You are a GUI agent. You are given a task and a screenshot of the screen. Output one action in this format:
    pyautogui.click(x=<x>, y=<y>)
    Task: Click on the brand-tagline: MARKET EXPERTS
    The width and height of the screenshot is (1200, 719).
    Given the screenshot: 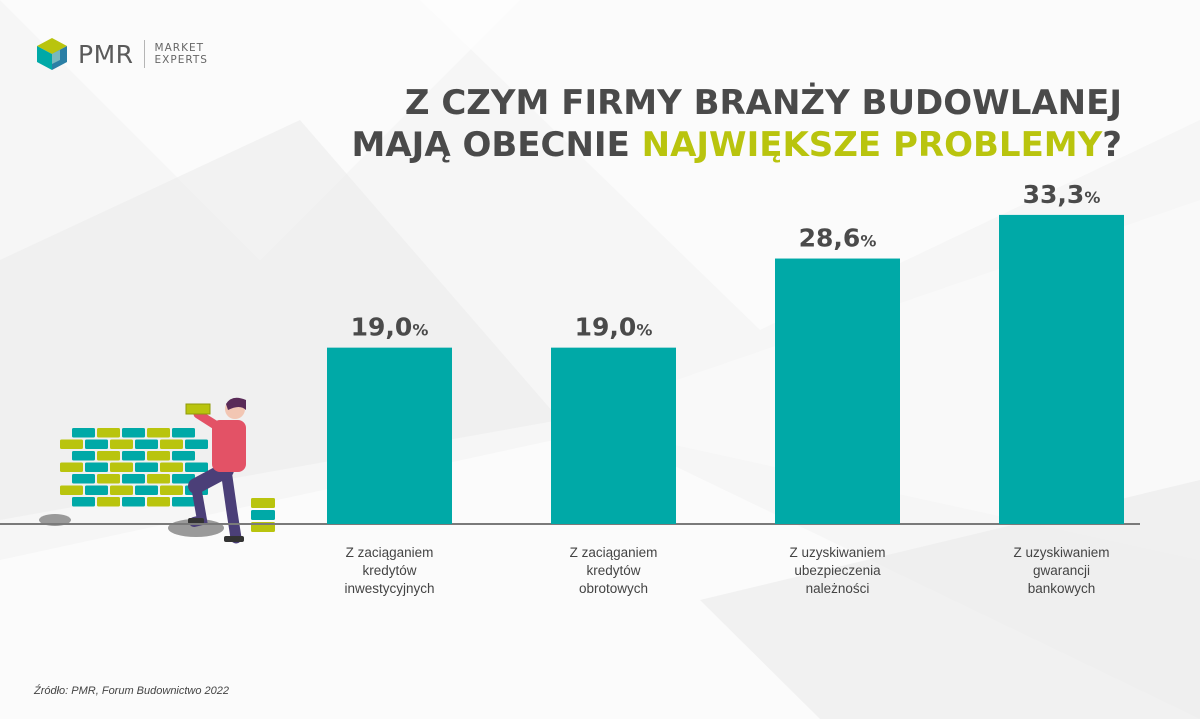 What is the action you would take?
    pyautogui.click(x=181, y=54)
    